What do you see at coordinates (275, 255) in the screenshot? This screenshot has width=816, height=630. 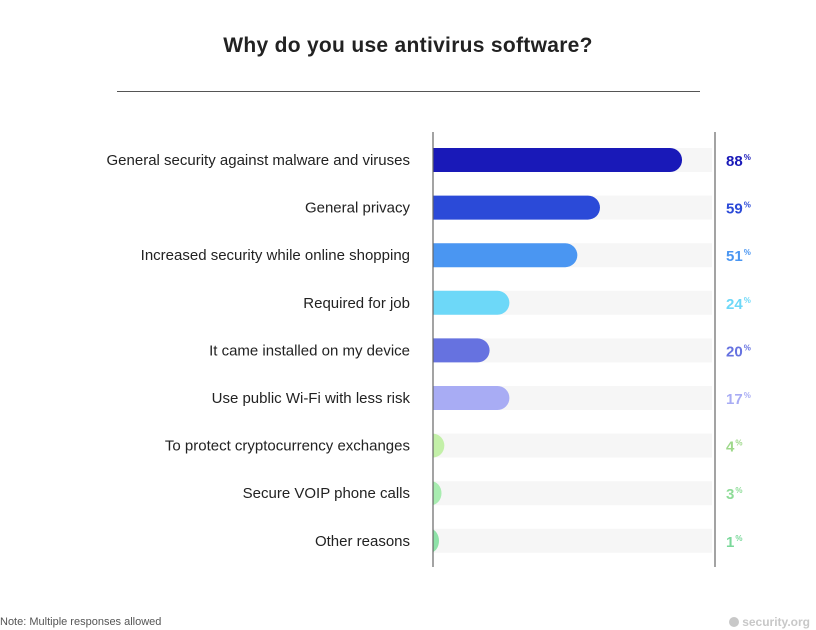 I see `category-label: Increased security while online shopping` at bounding box center [275, 255].